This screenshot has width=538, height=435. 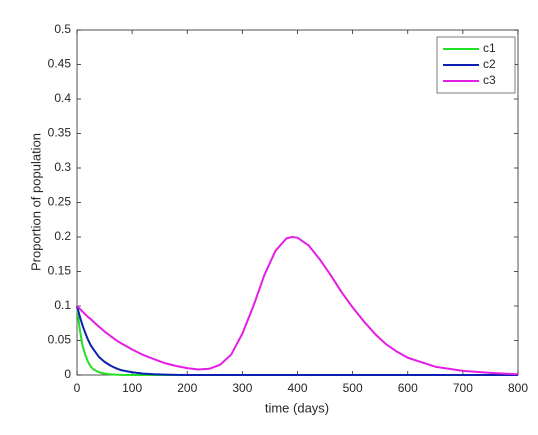 I want to click on series-line, so click(x=297, y=340).